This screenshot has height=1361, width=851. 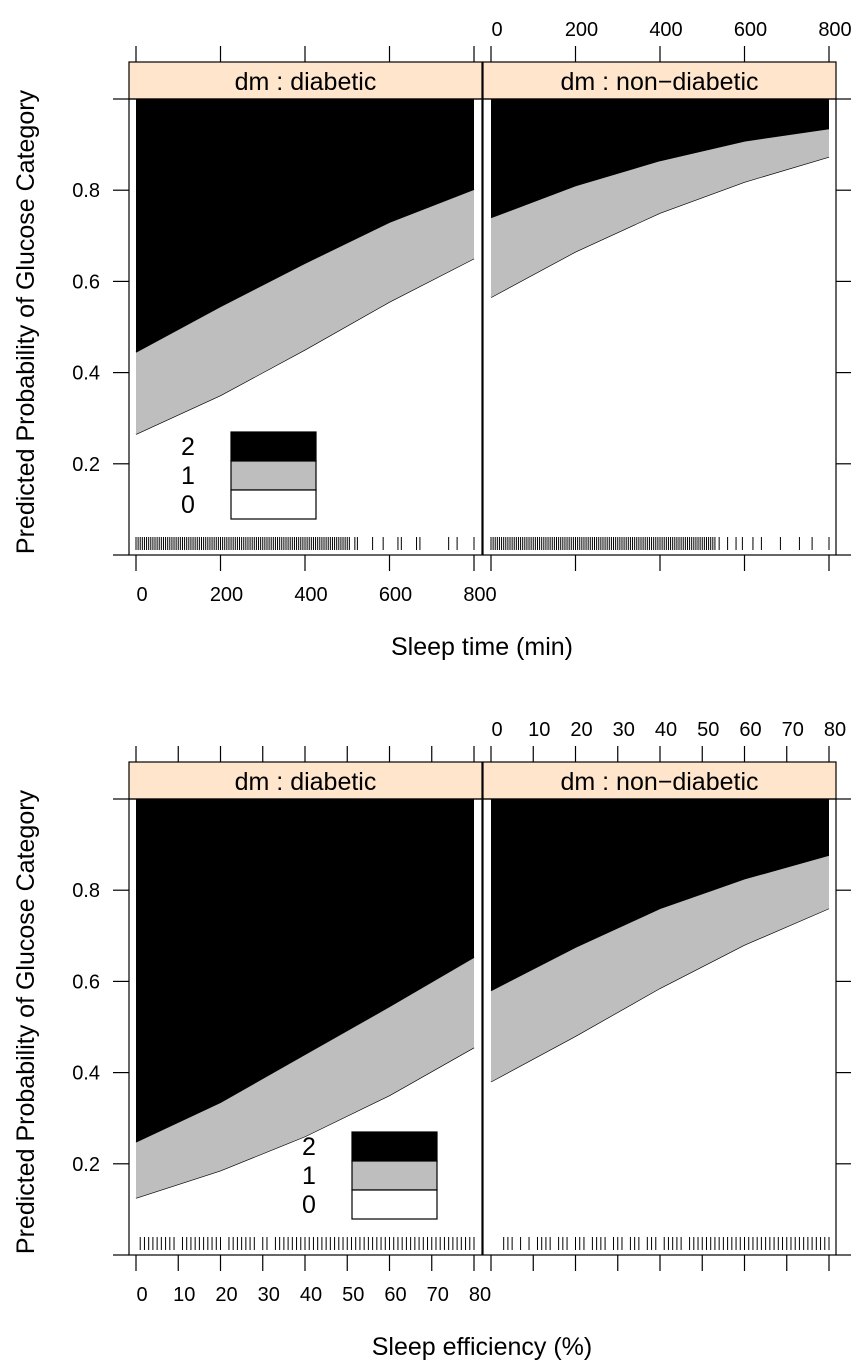 I want to click on x-tick-label-bottom: 80, so click(x=480, y=1295).